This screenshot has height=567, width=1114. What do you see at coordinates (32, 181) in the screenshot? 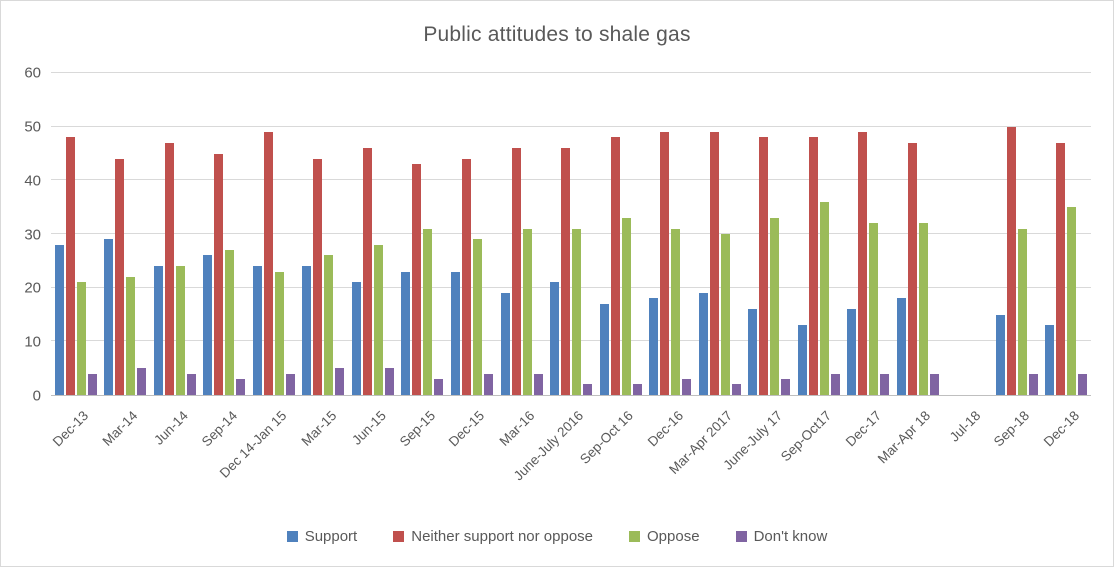
I see `y-axis-tick-label: 40` at bounding box center [32, 181].